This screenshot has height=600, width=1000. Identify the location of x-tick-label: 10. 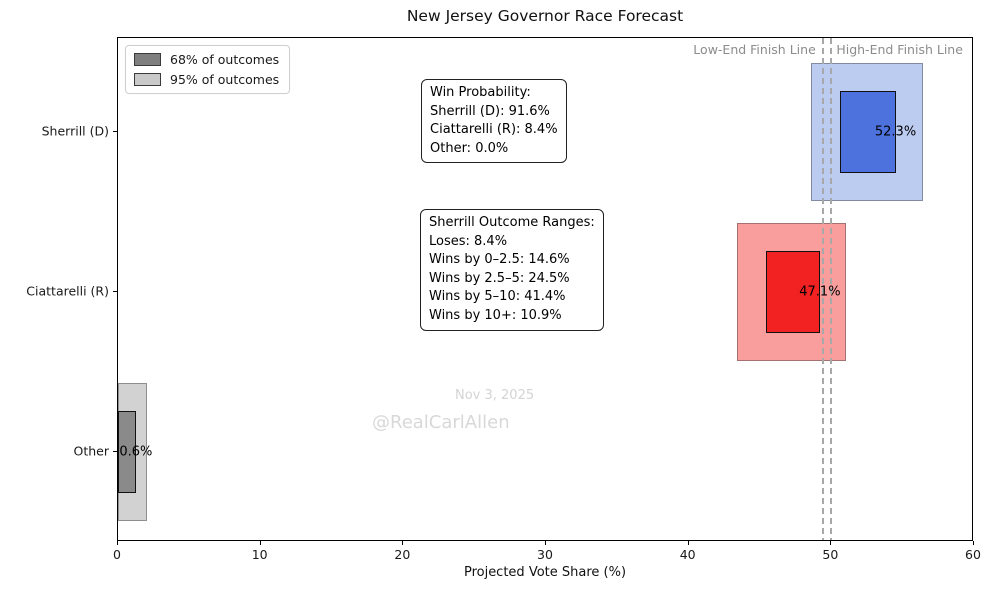
(259, 554).